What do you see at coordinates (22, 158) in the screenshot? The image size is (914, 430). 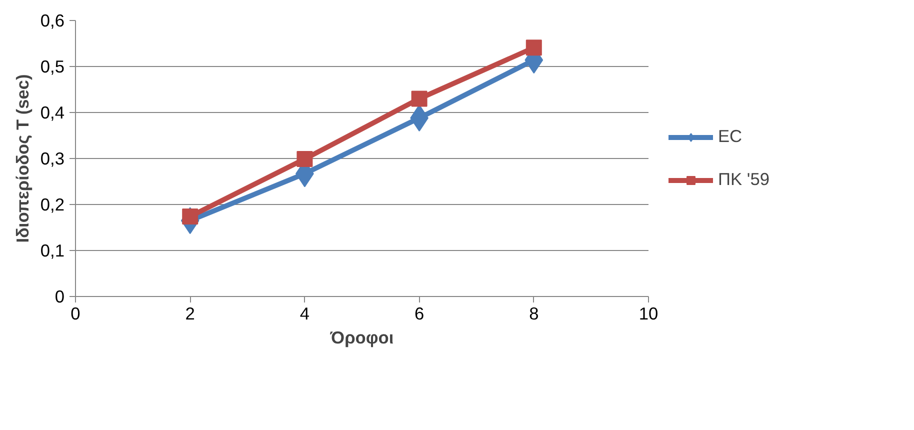 I see `y-axis-title: Ιδιοπερίοδος T (sec)` at bounding box center [22, 158].